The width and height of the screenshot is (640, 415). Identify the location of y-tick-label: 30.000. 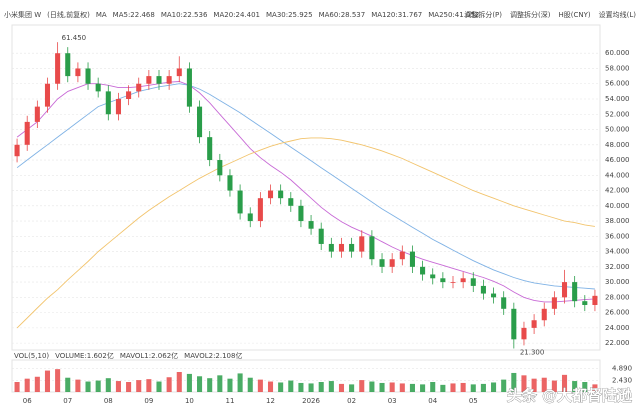
(617, 282).